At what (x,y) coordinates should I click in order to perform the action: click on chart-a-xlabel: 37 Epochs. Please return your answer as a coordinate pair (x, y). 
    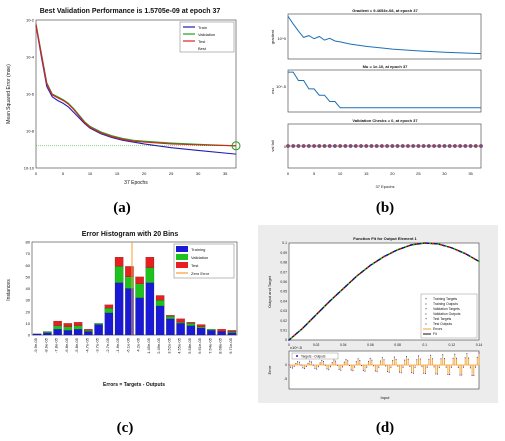
    Looking at the image, I should click on (136, 183).